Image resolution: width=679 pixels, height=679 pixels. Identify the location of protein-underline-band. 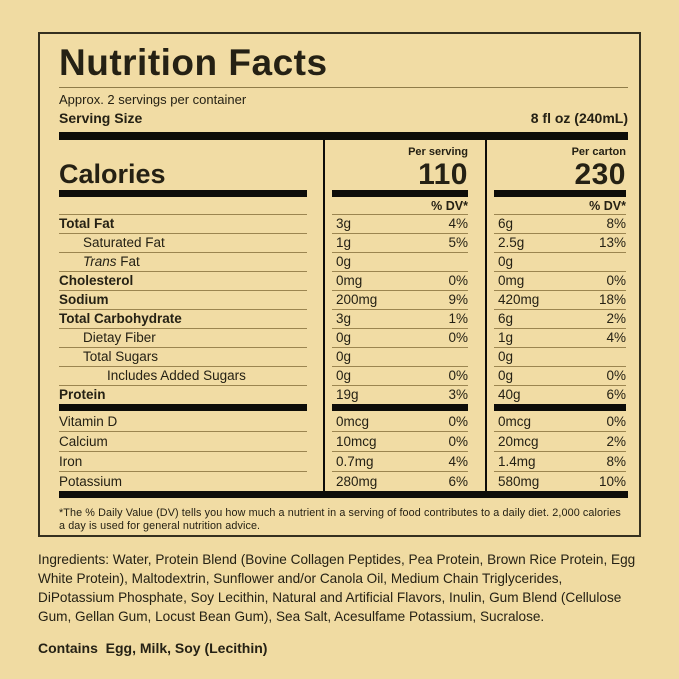
(343, 407).